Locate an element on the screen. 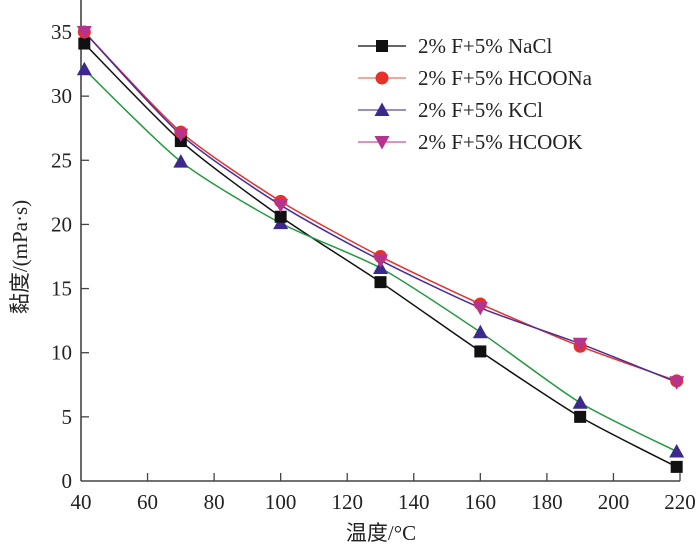 The image size is (700, 549). x-tick-label: 80 is located at coordinates (214, 502).